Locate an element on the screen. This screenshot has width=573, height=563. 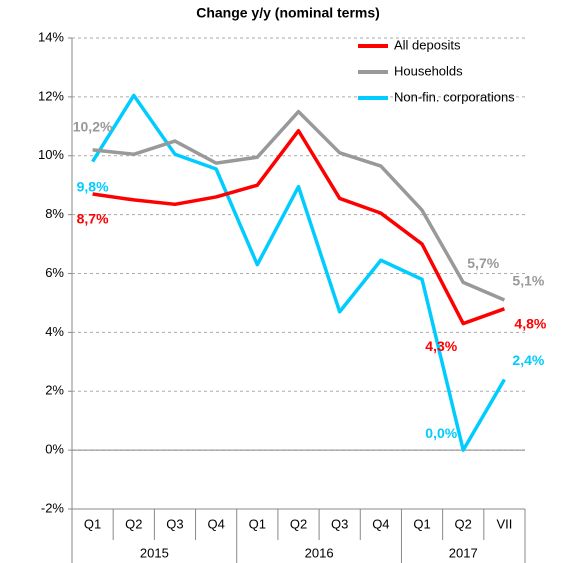
y-tick-label: 2% is located at coordinates (54, 390).